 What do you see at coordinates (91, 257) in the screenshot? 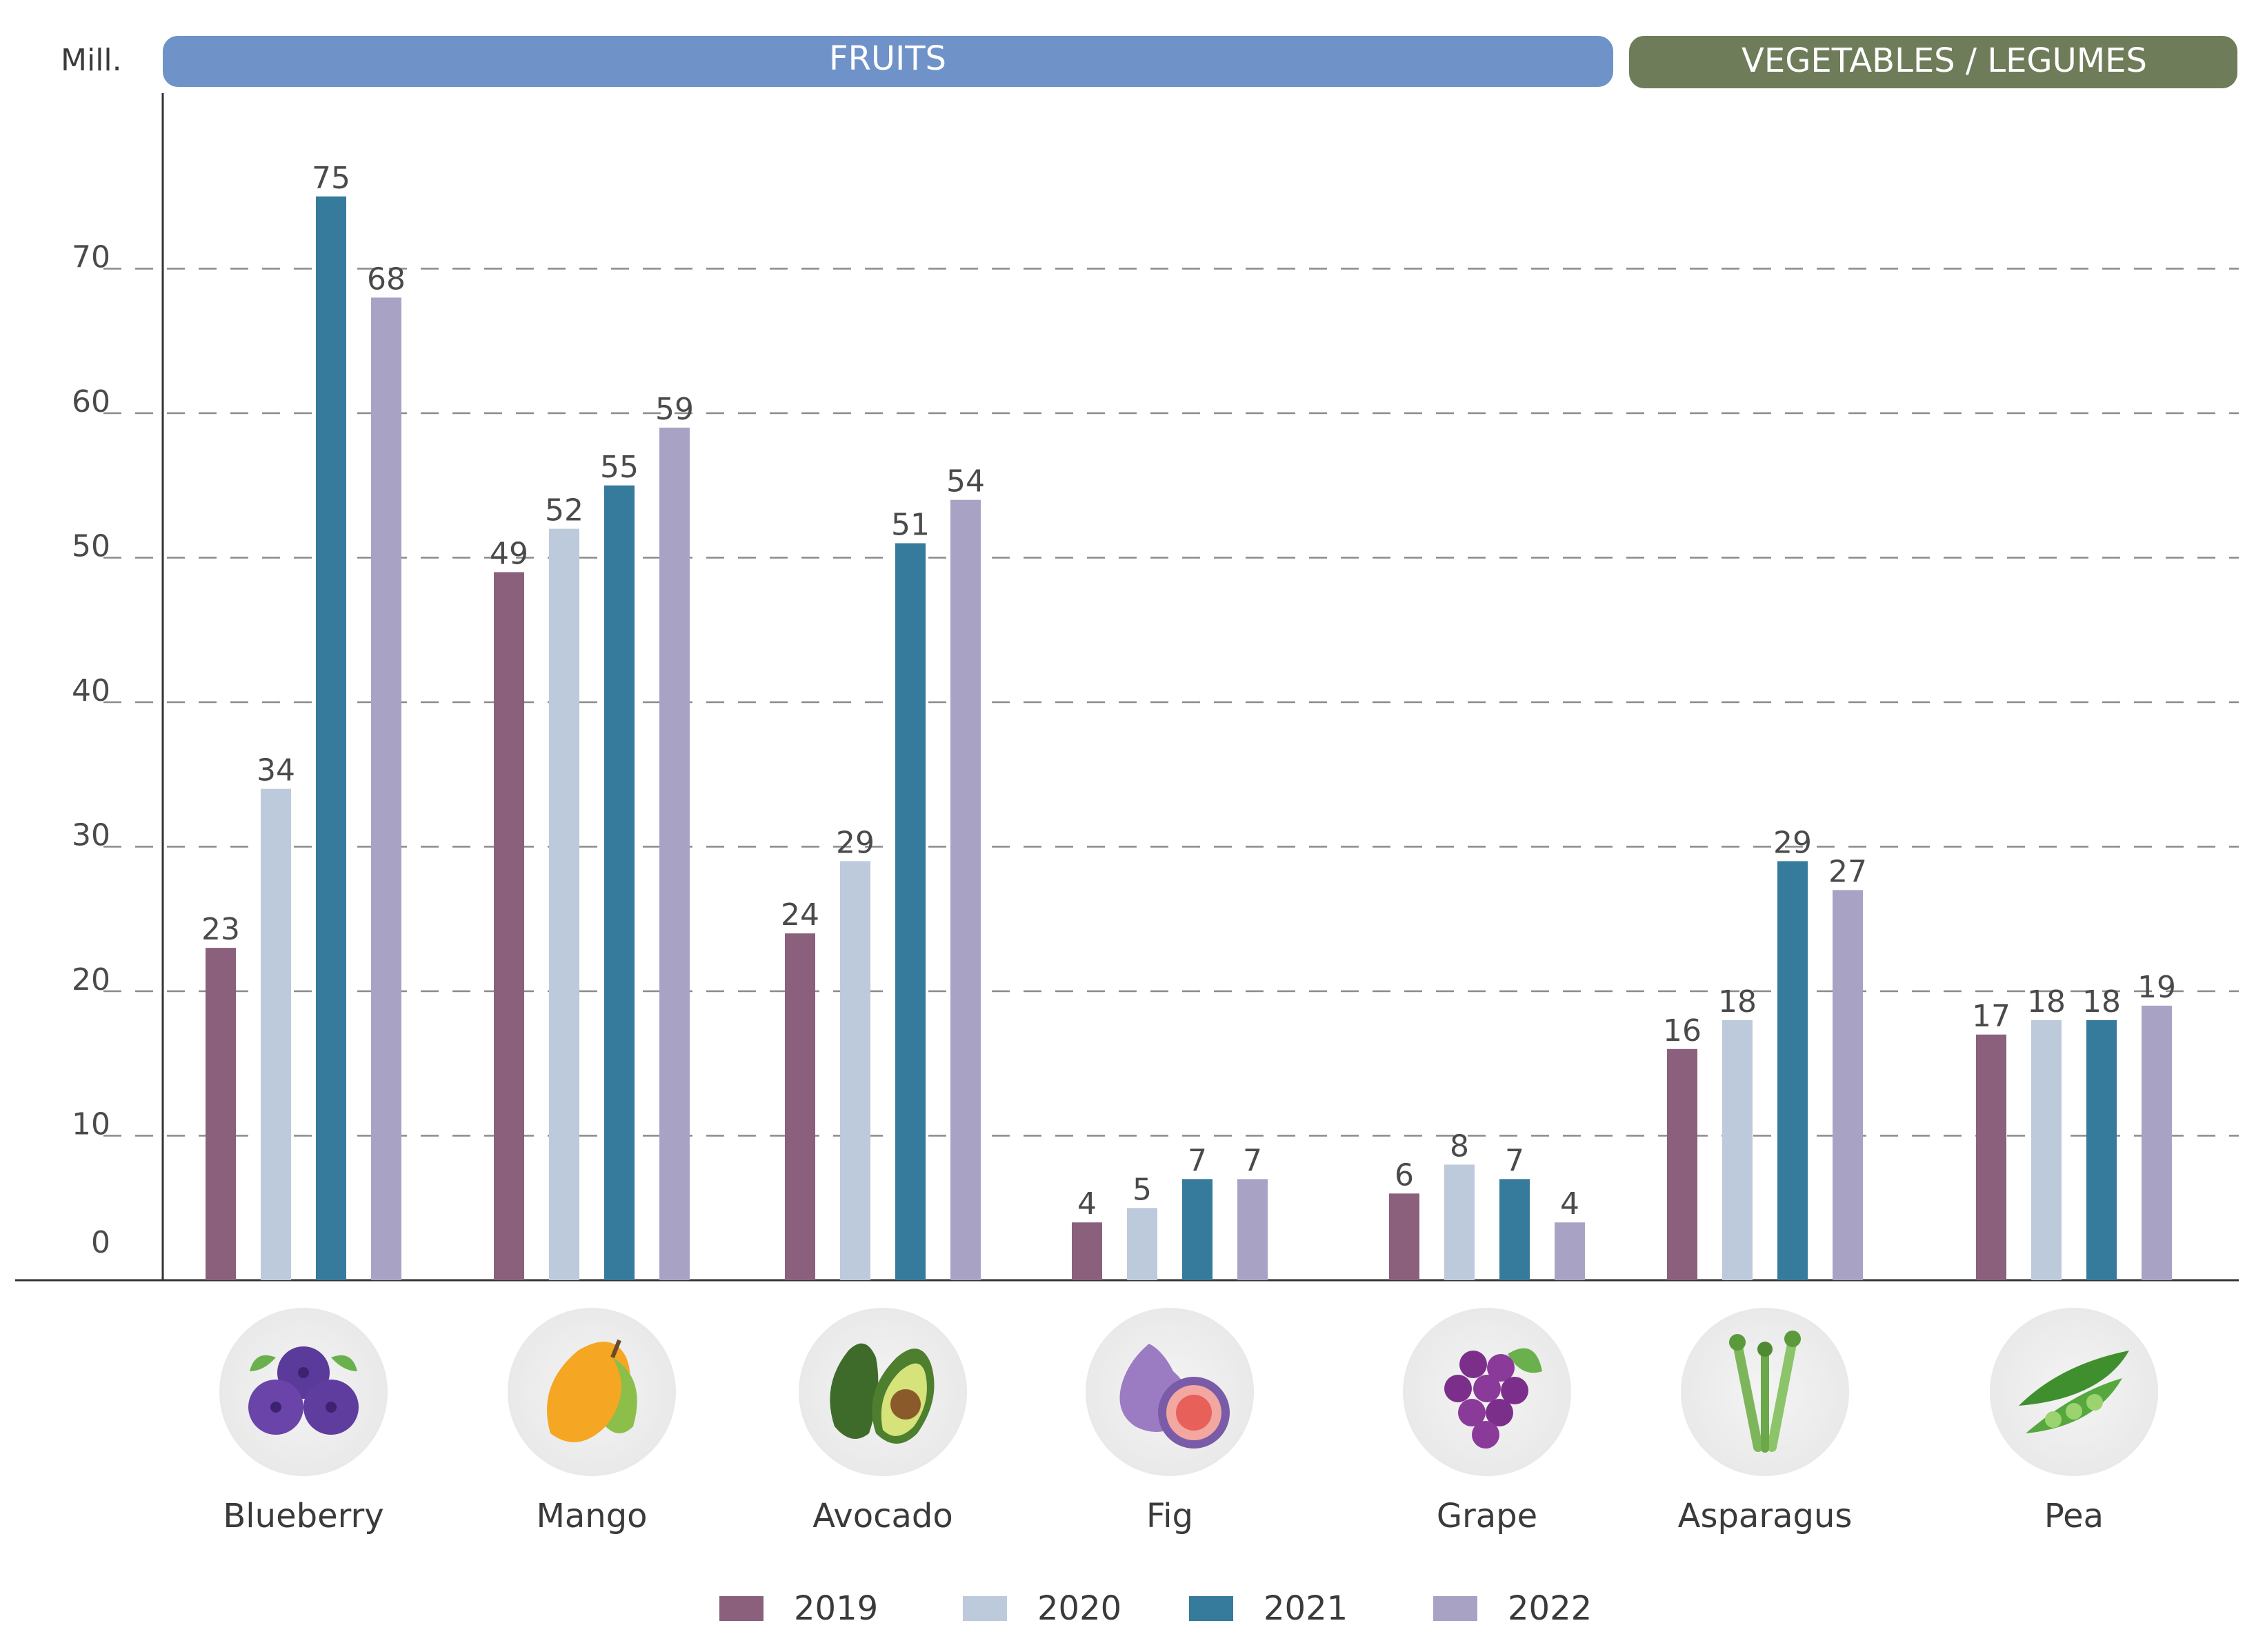
I see `y-tick-label: 70` at bounding box center [91, 257].